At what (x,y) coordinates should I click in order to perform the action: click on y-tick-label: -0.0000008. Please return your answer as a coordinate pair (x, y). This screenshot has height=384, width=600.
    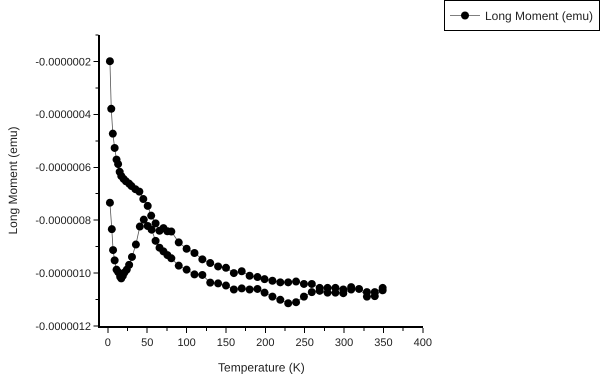
    Looking at the image, I should click on (63, 221).